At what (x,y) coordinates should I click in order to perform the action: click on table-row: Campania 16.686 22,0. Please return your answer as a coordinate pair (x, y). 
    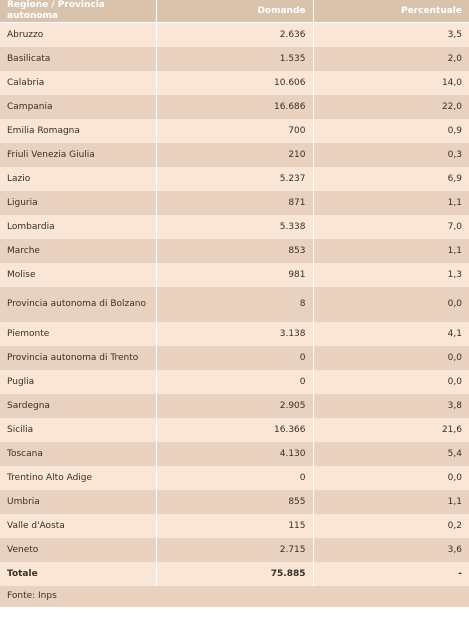
    Looking at the image, I should click on (234, 107).